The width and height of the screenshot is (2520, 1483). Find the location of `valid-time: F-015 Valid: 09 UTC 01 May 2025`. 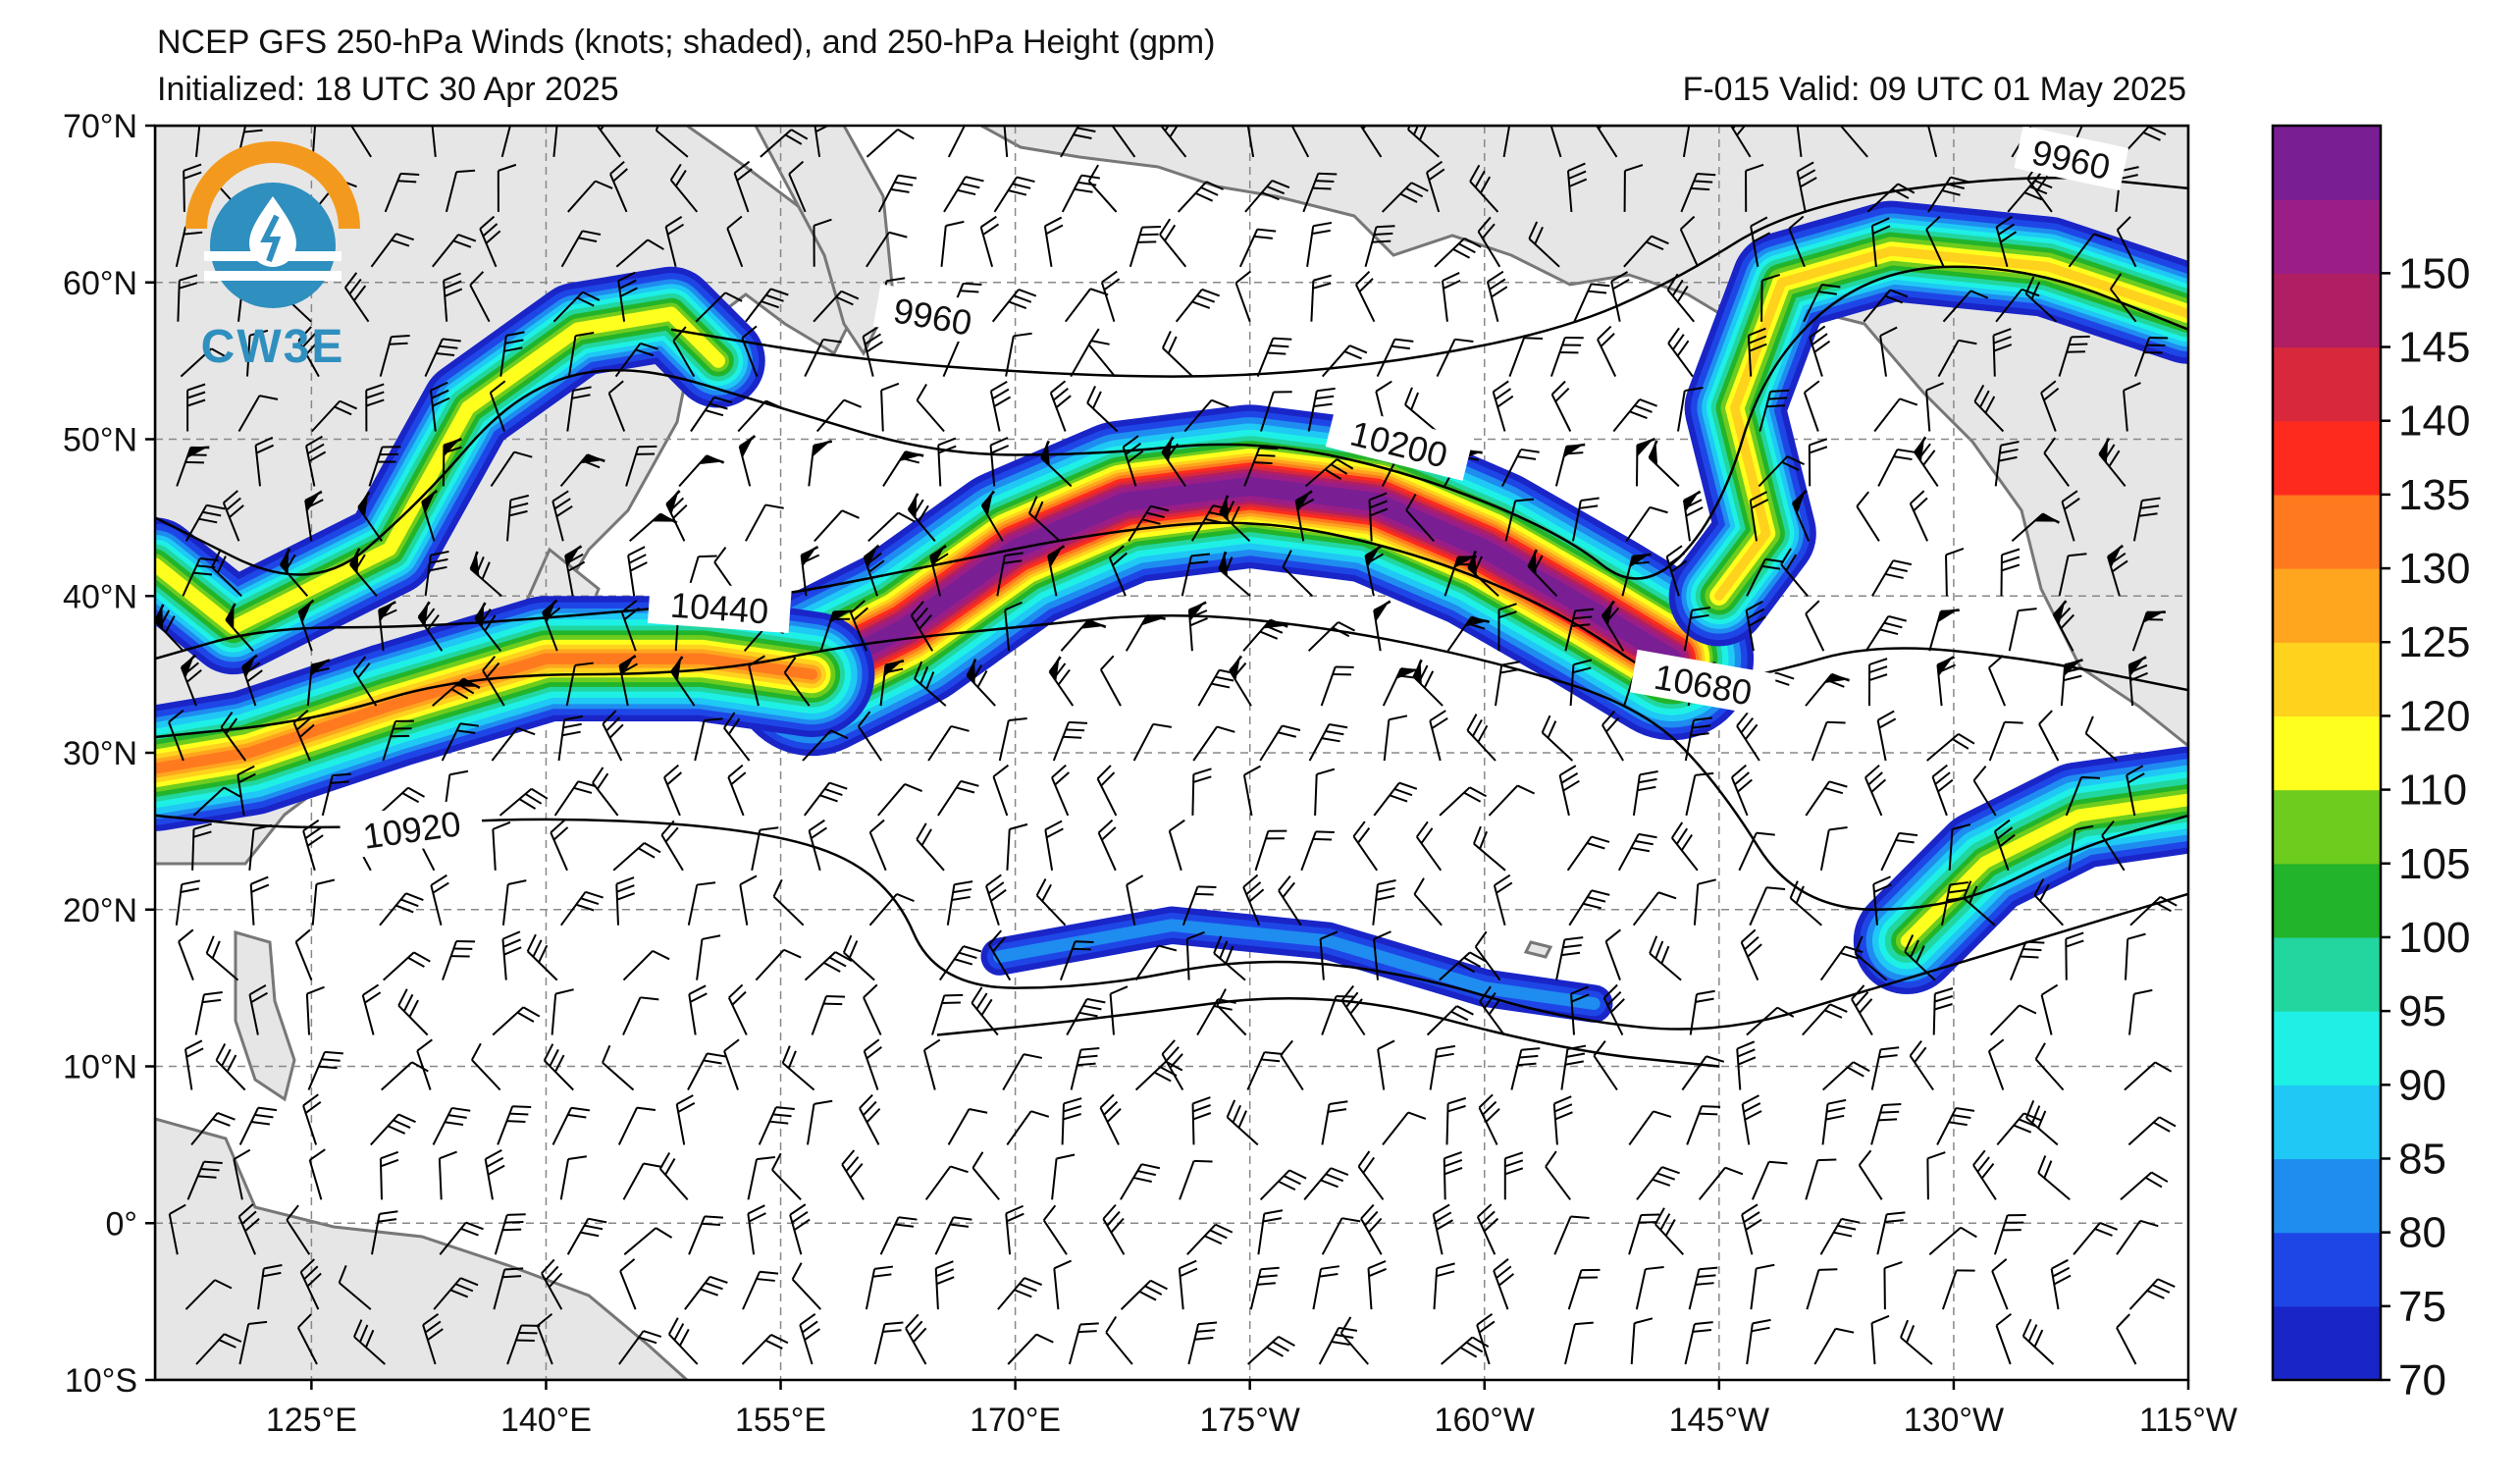

valid-time: F-015 Valid: 09 UTC 01 May 2025 is located at coordinates (1934, 89).